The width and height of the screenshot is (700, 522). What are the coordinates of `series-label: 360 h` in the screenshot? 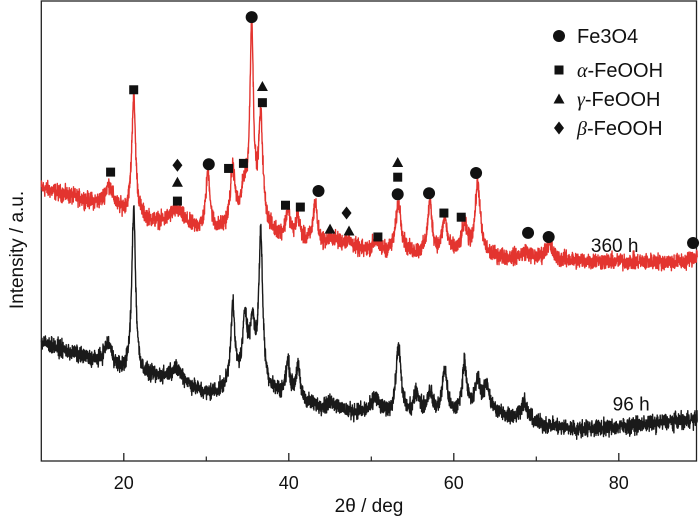 It's located at (615, 246).